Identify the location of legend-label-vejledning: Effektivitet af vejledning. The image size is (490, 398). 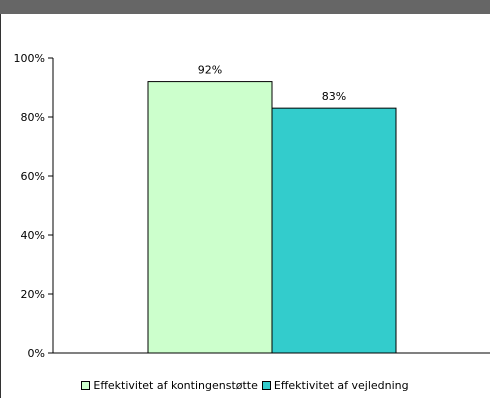
(341, 385).